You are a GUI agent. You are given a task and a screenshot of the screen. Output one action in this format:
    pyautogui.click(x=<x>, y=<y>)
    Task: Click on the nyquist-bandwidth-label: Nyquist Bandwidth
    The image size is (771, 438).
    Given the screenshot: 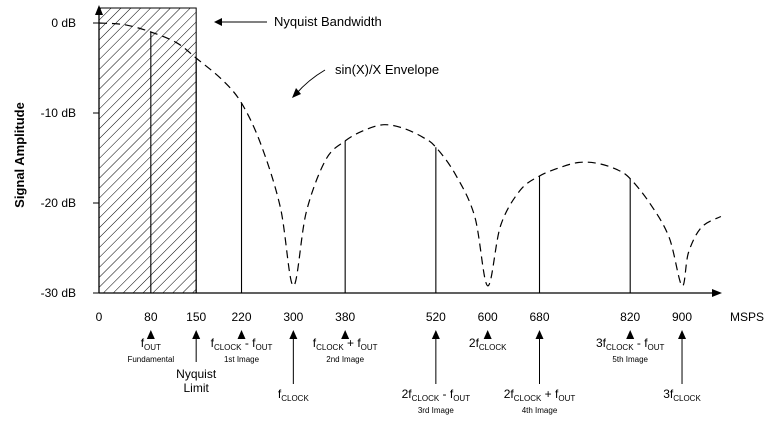 What is the action you would take?
    pyautogui.click(x=328, y=21)
    